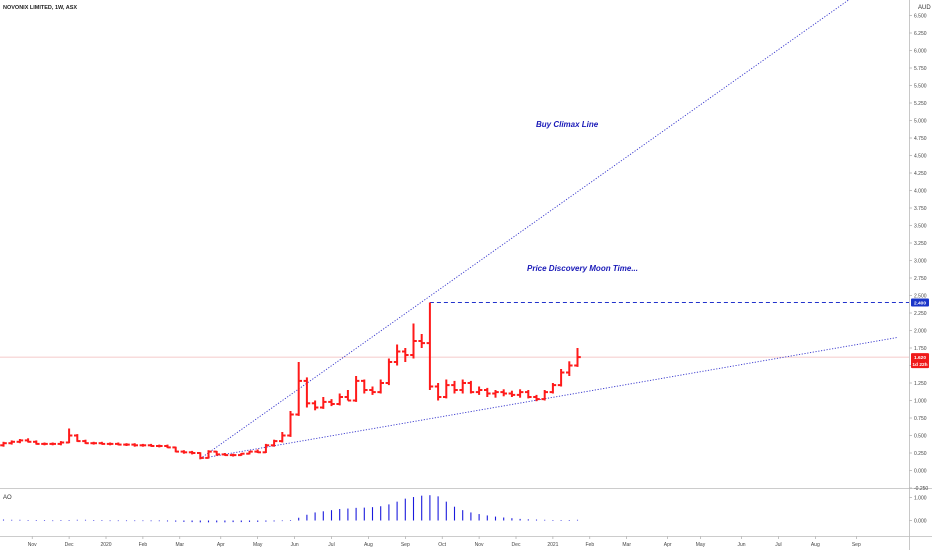  Describe the element at coordinates (920, 521) in the screenshot. I see `ao-tick-label: 0.000` at that location.